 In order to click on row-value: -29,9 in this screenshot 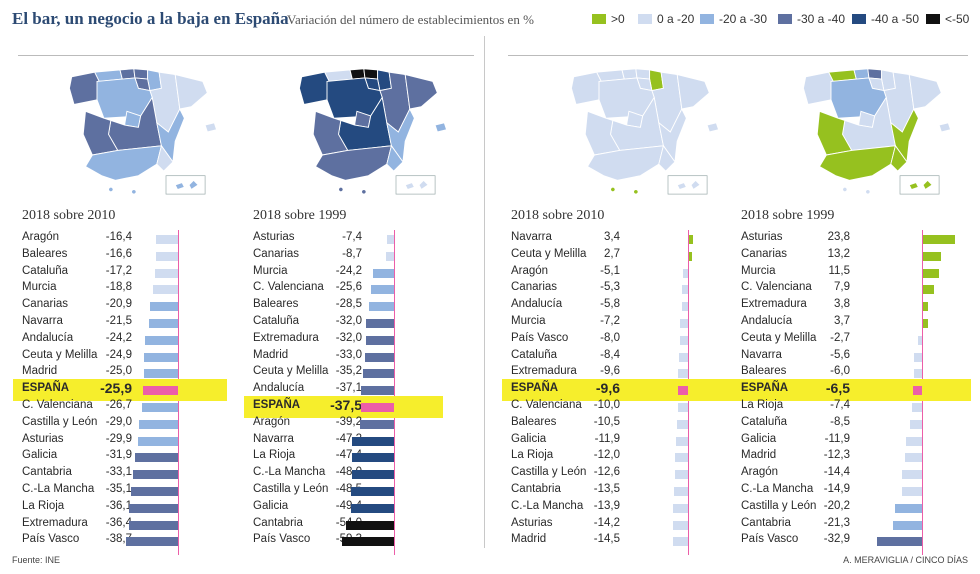, I will do `click(118, 438)`.